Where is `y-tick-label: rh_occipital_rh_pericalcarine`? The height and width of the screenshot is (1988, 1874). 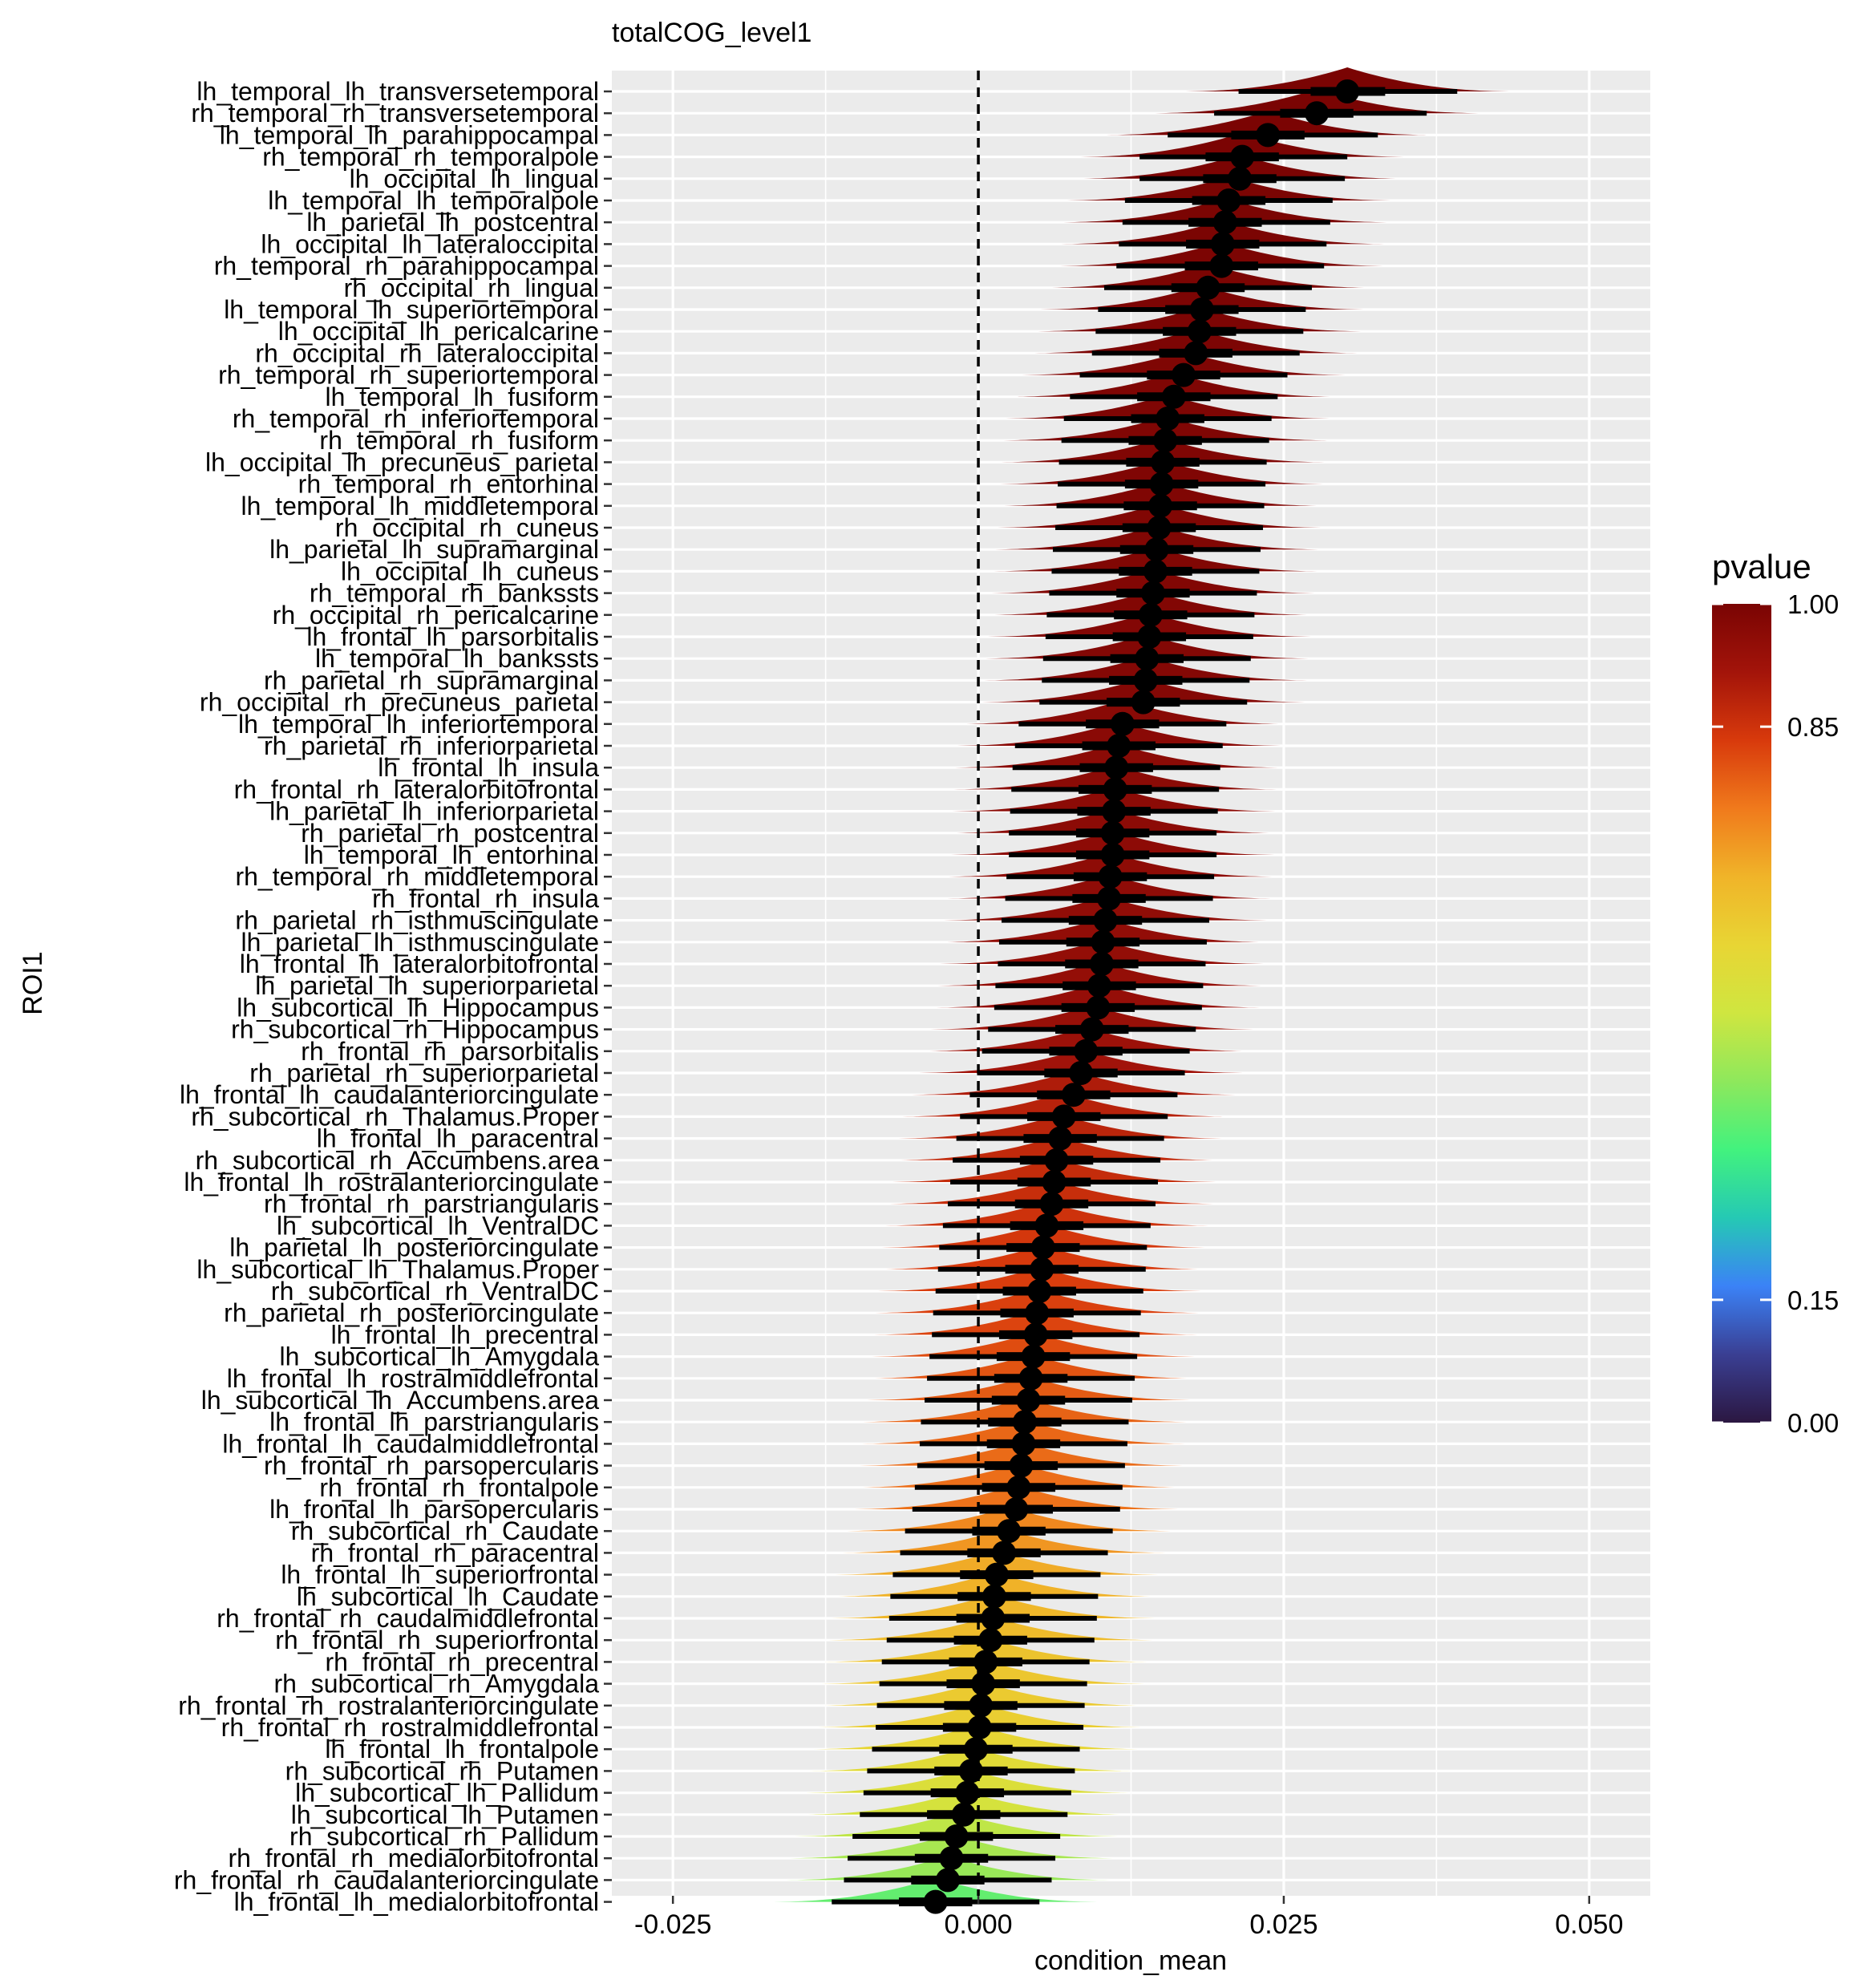 y-tick-label: rh_occipital_rh_pericalcarine is located at coordinates (436, 615).